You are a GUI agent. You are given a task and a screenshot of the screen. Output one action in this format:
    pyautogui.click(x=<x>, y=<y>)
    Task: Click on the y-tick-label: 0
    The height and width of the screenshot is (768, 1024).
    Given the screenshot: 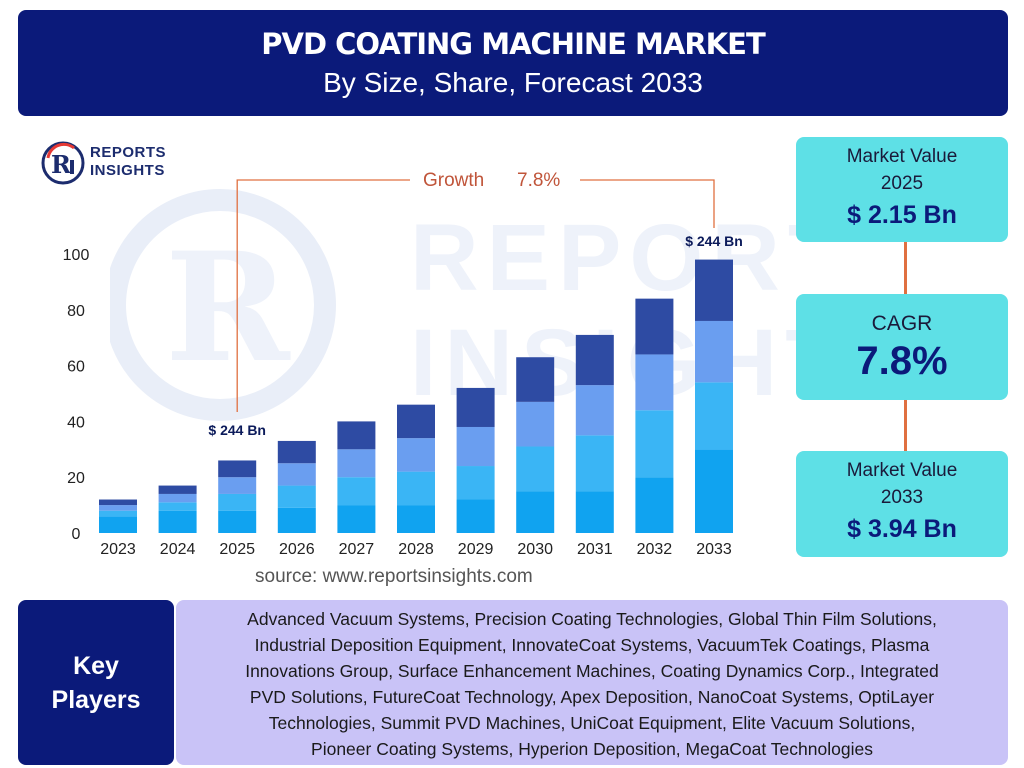 What is the action you would take?
    pyautogui.click(x=76, y=534)
    